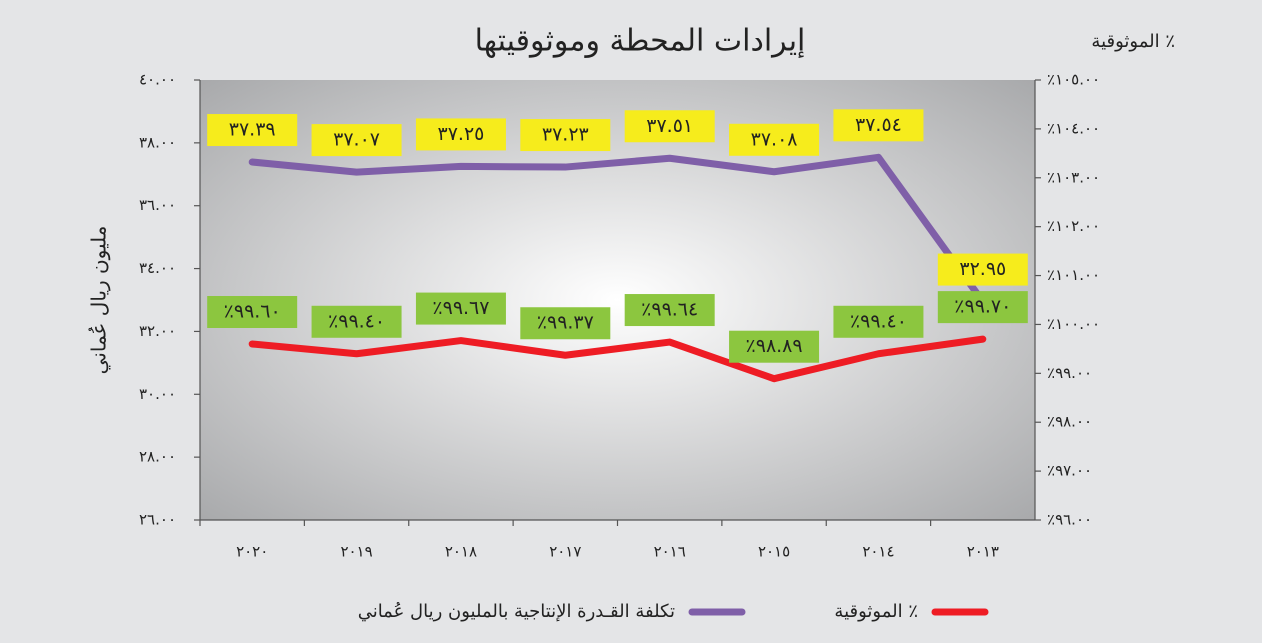 The image size is (1262, 643). What do you see at coordinates (157, 268) in the screenshot?
I see `y-tick-label: ٣٤.٠٠` at bounding box center [157, 268].